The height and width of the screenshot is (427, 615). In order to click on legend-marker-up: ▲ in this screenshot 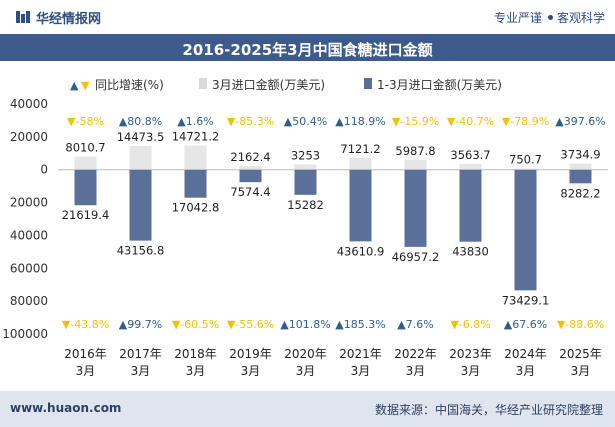, I will do `click(74, 85)`.